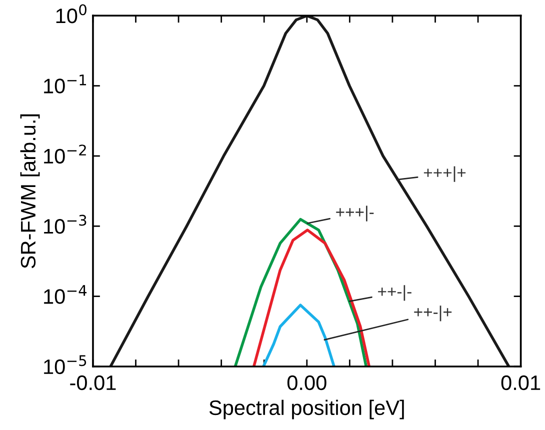 The width and height of the screenshot is (545, 430). What do you see at coordinates (71, 14) in the screenshot?
I see `y-tick-label: 10$^{0}$` at bounding box center [71, 14].